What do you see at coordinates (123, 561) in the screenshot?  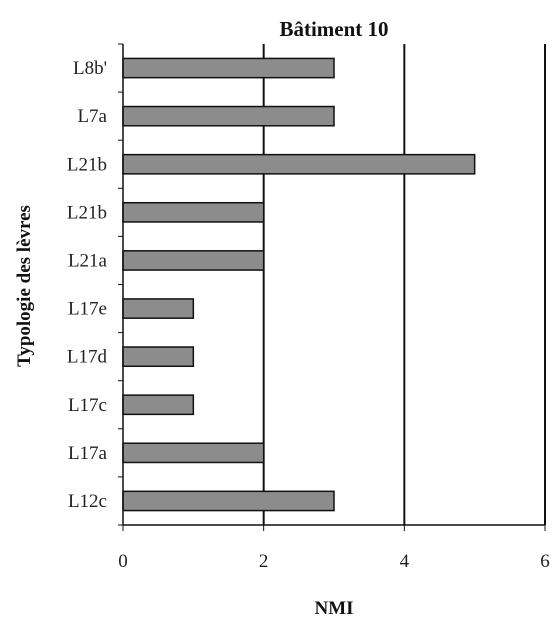 I see `x-tick-label-0: 0` at bounding box center [123, 561].